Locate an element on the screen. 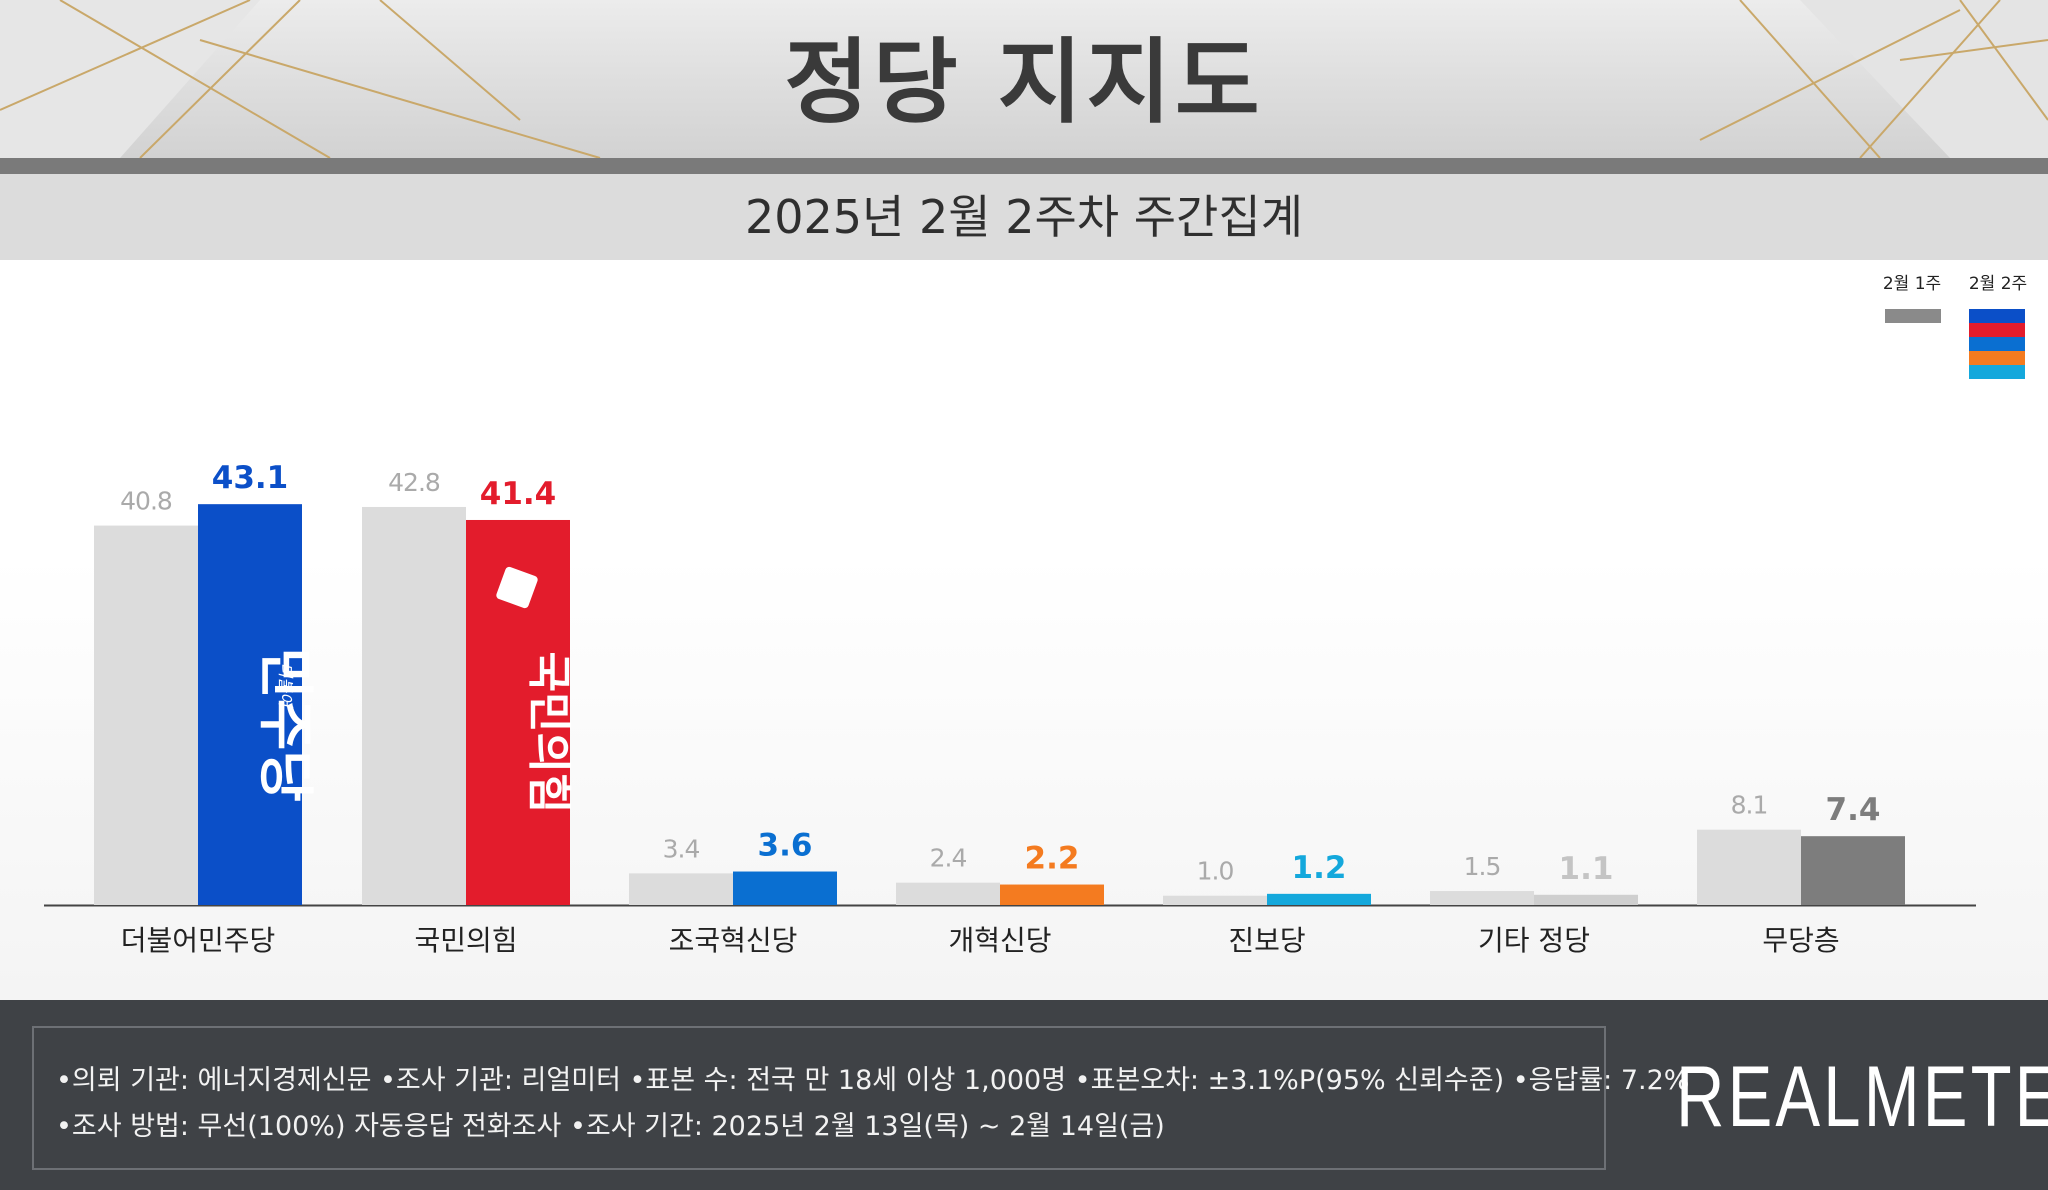 This screenshot has height=1190, width=2048. value-label-prev-6: 1.5 is located at coordinates (1482, 866).